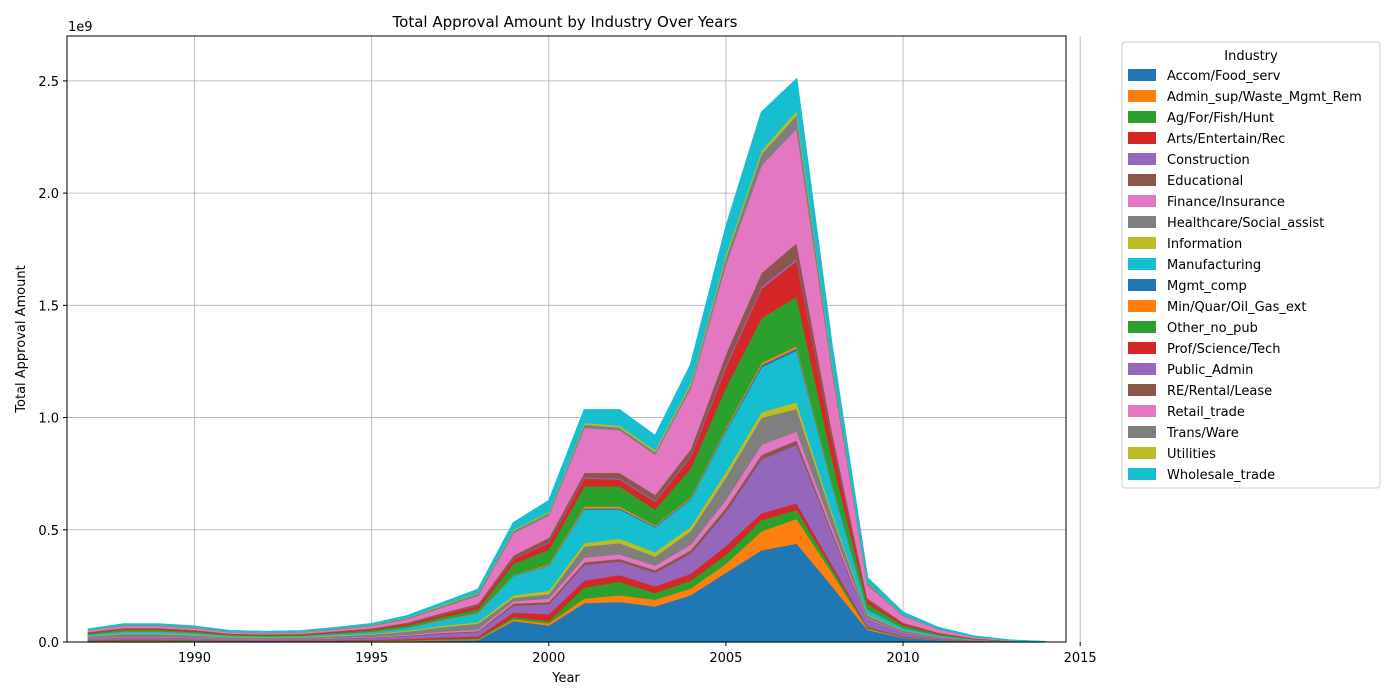  What do you see at coordinates (48, 82) in the screenshot?
I see `y-tick-label: 2.5` at bounding box center [48, 82].